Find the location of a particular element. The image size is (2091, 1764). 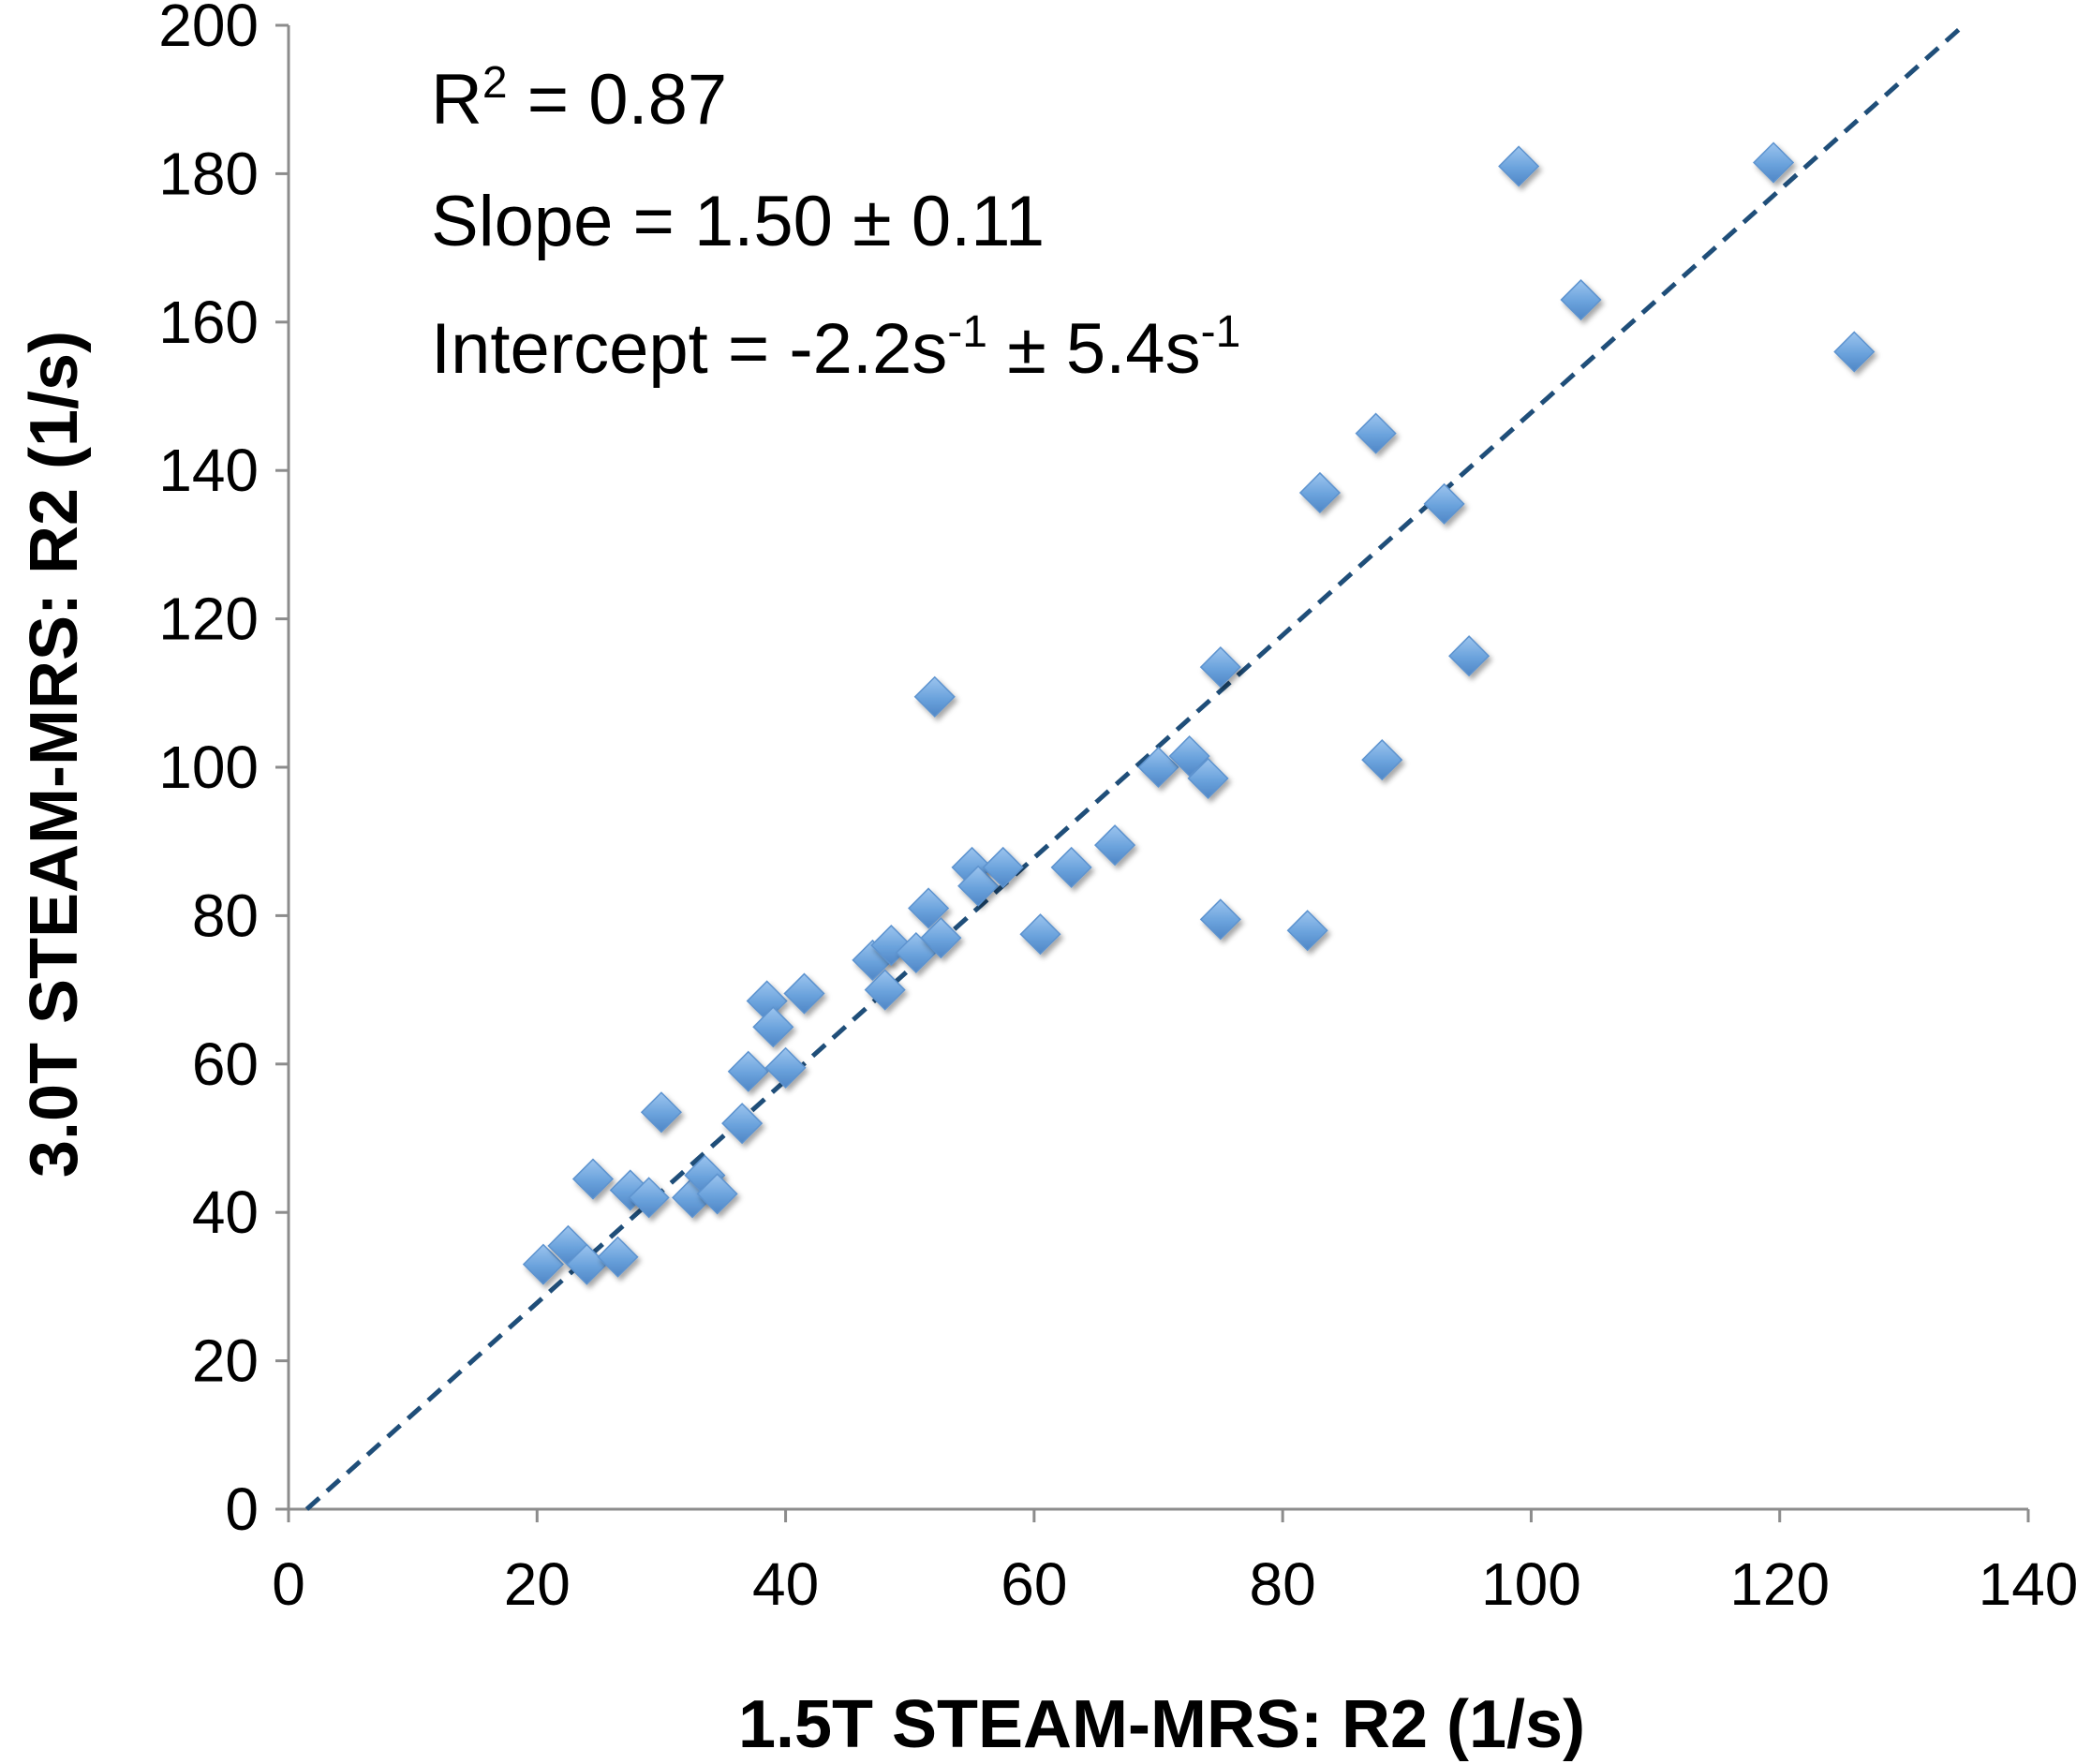

y-tick-label: 100 is located at coordinates (208, 767).